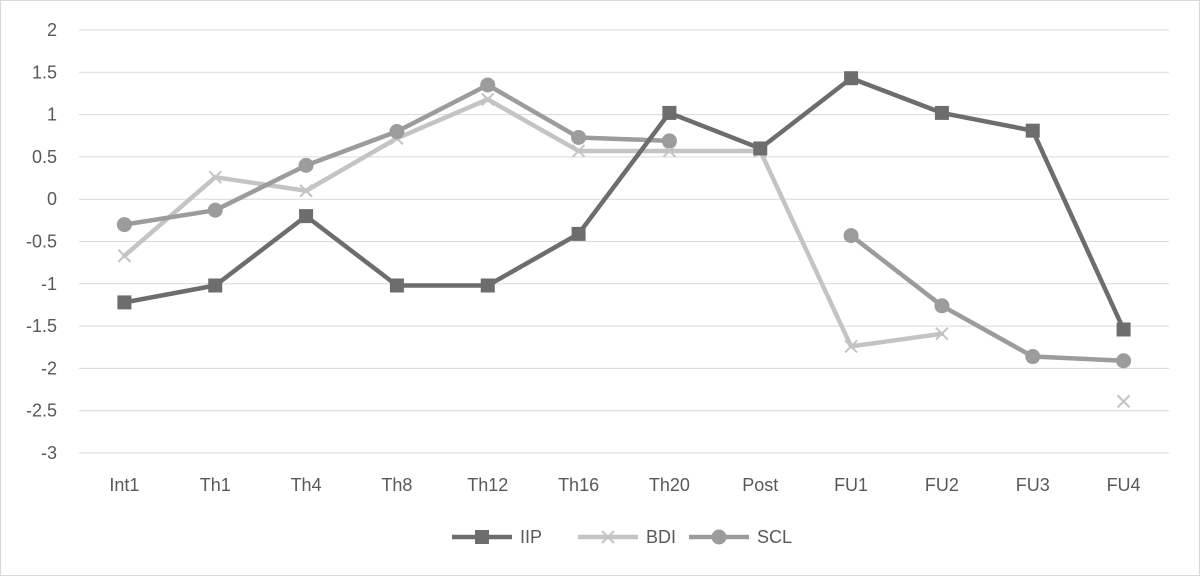  What do you see at coordinates (396, 485) in the screenshot?
I see `x-tick-label: Th8` at bounding box center [396, 485].